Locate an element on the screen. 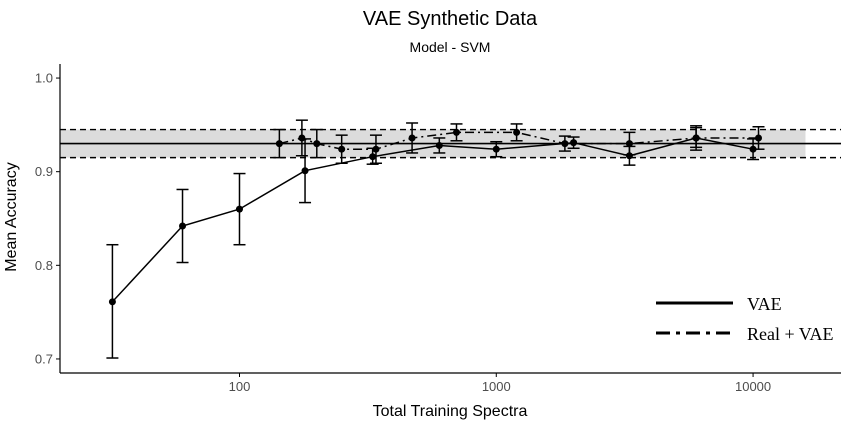  x-tick-label: 100 is located at coordinates (240, 386).